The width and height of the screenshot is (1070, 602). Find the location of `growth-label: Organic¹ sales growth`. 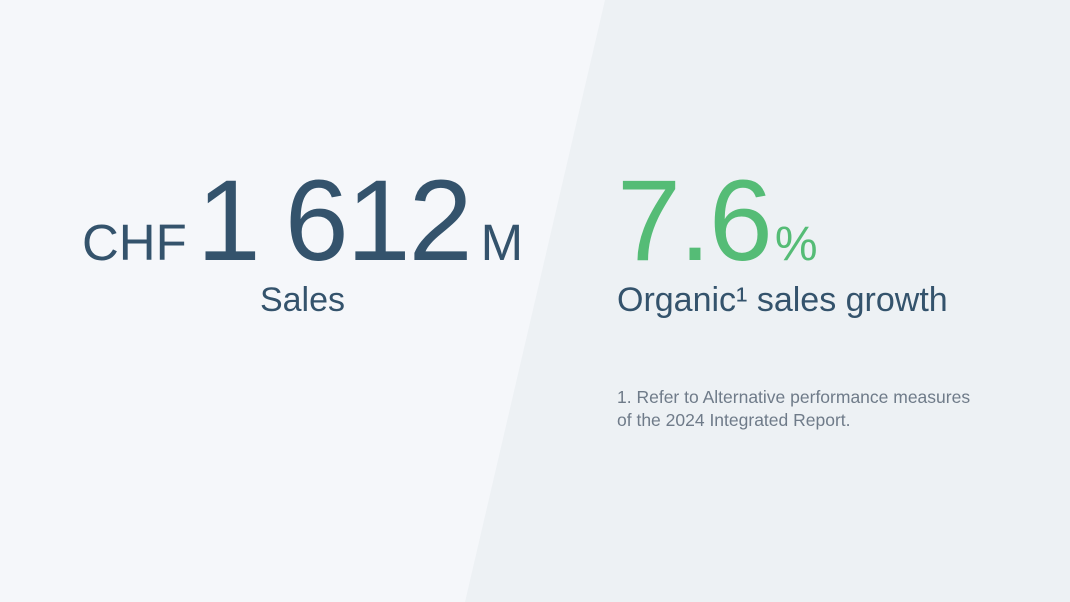

growth-label: Organic¹ sales growth is located at coordinates (782, 300).